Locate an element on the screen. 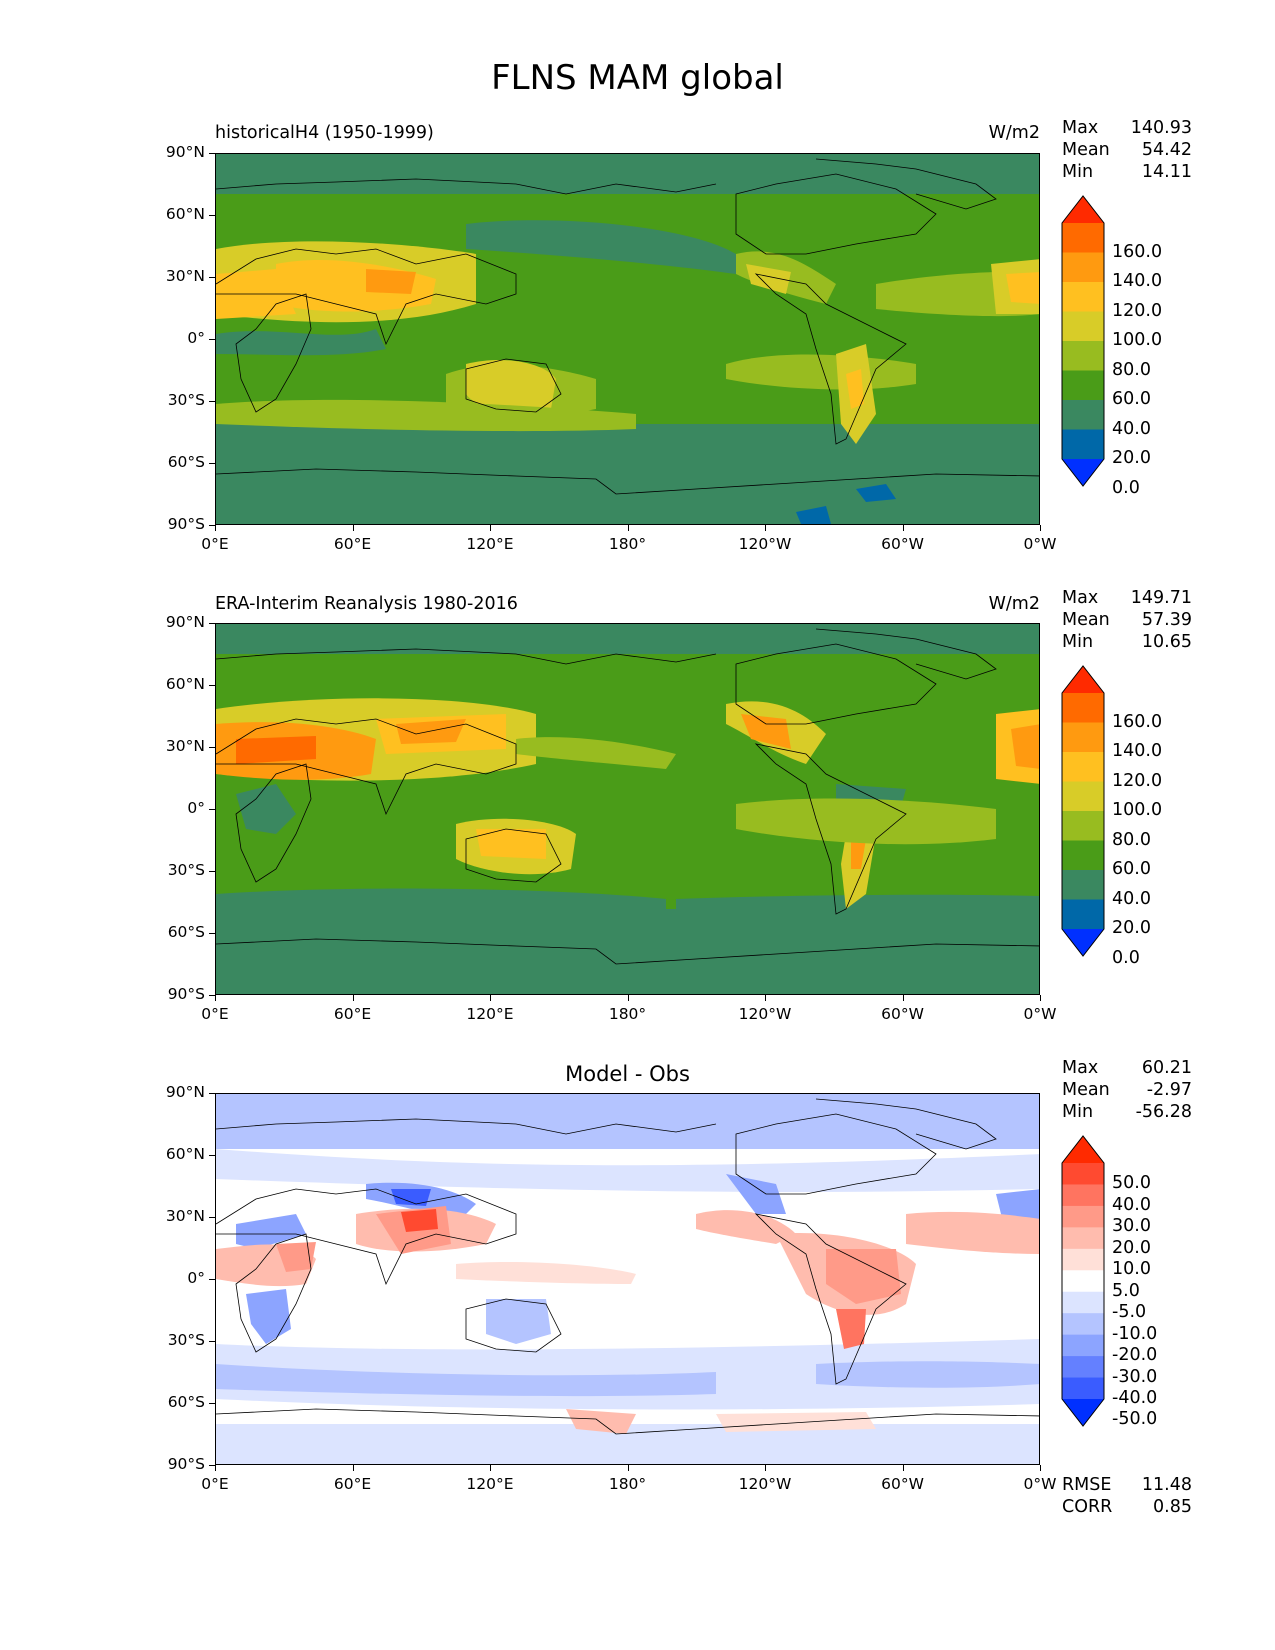  units-label: W/m2 is located at coordinates (1014, 133).